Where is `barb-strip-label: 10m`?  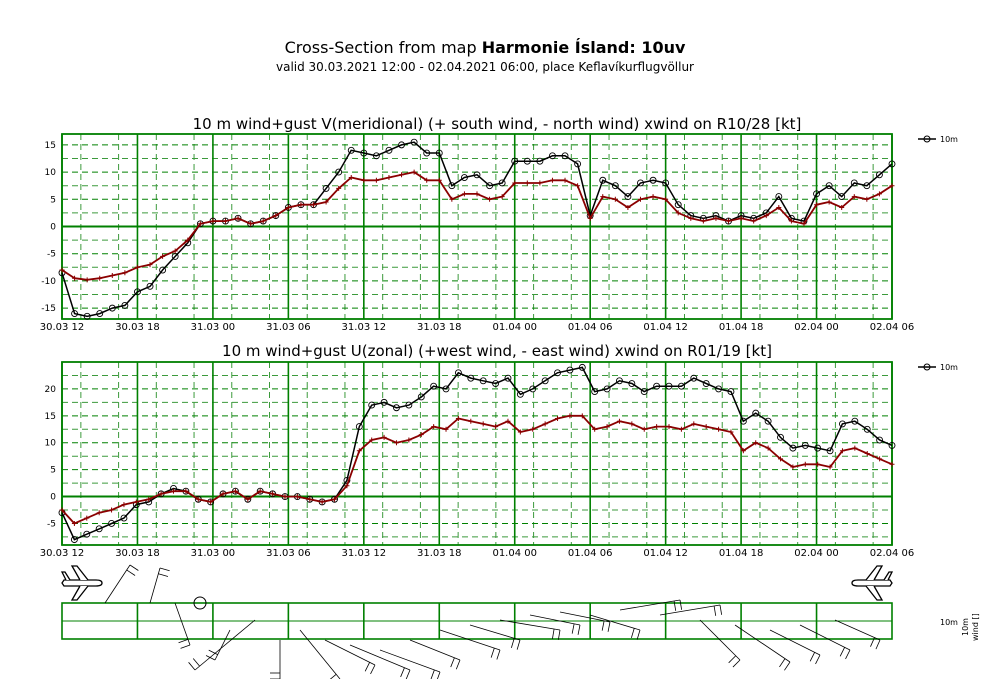
barb-strip-label: 10m is located at coordinates (949, 622).